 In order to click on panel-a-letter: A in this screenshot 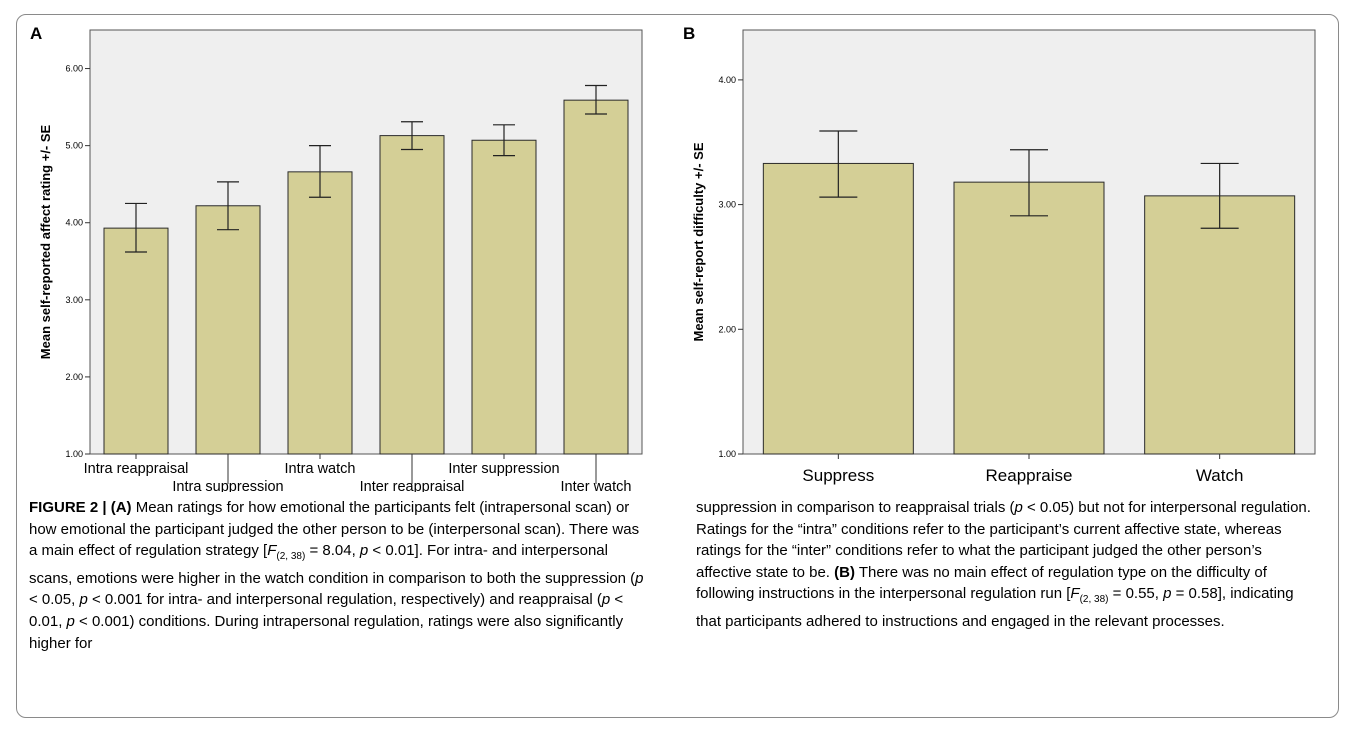, I will do `click(36, 33)`.